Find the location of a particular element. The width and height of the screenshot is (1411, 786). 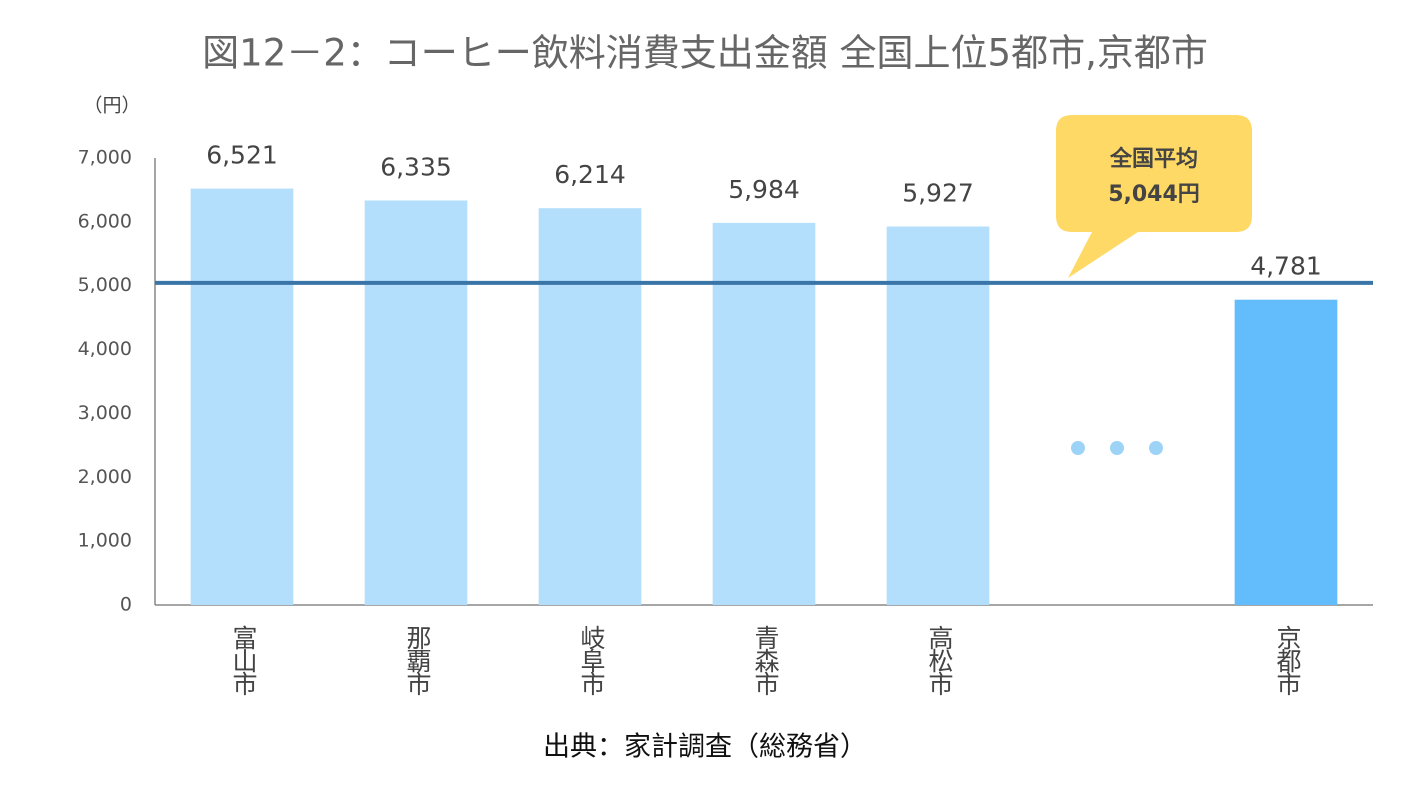

callout is located at coordinates (1154, 196).